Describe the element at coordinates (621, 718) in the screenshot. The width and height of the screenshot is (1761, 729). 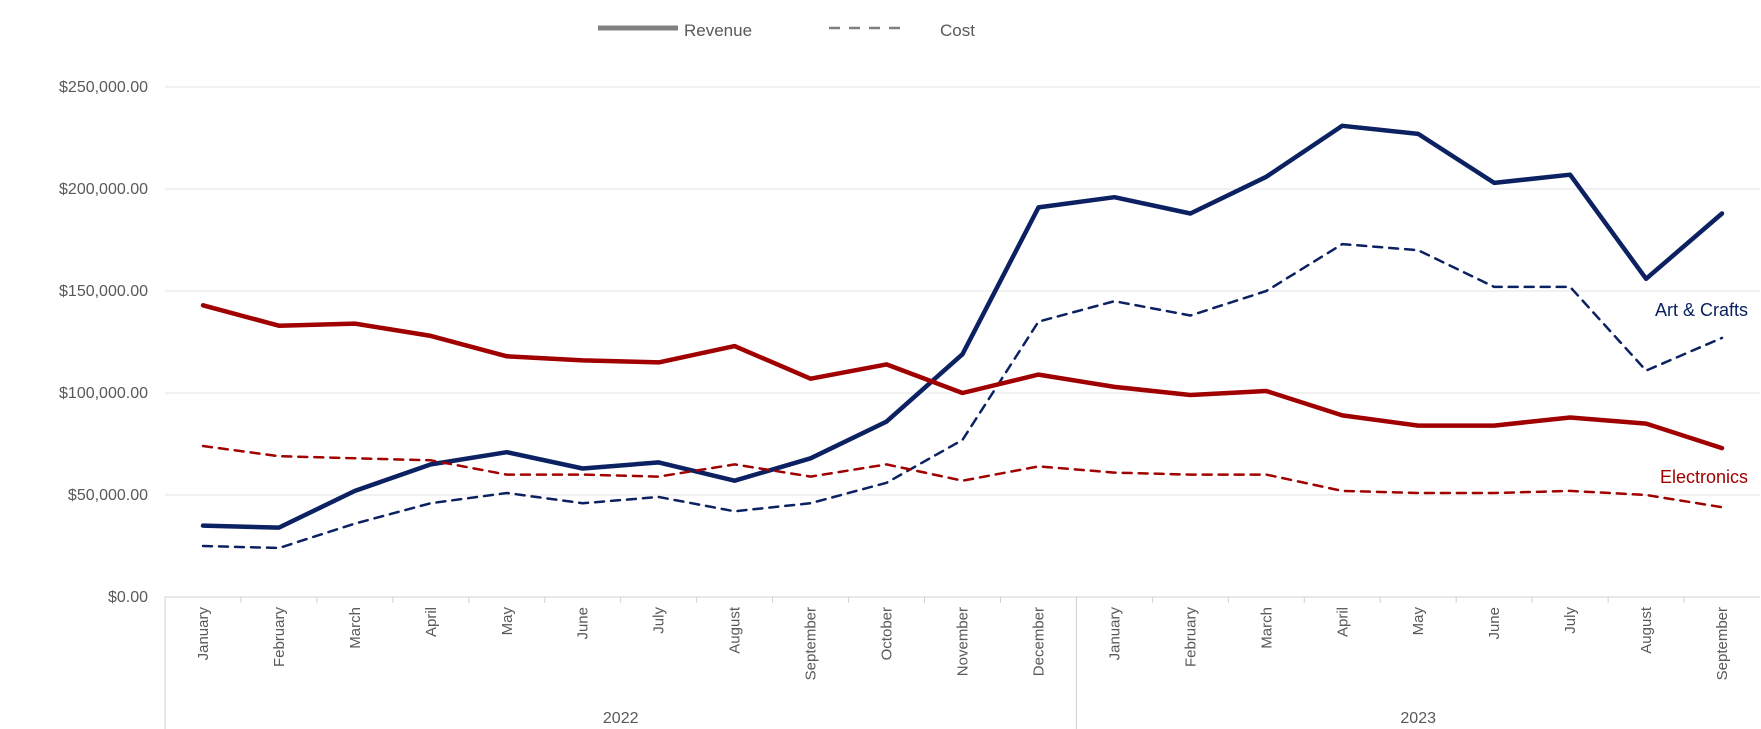
I see `year-label: 2022` at that location.